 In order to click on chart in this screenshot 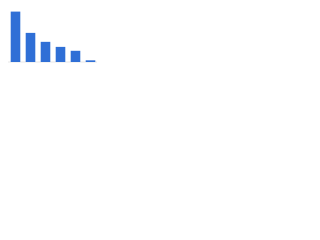, I will do `click(52, 37)`.